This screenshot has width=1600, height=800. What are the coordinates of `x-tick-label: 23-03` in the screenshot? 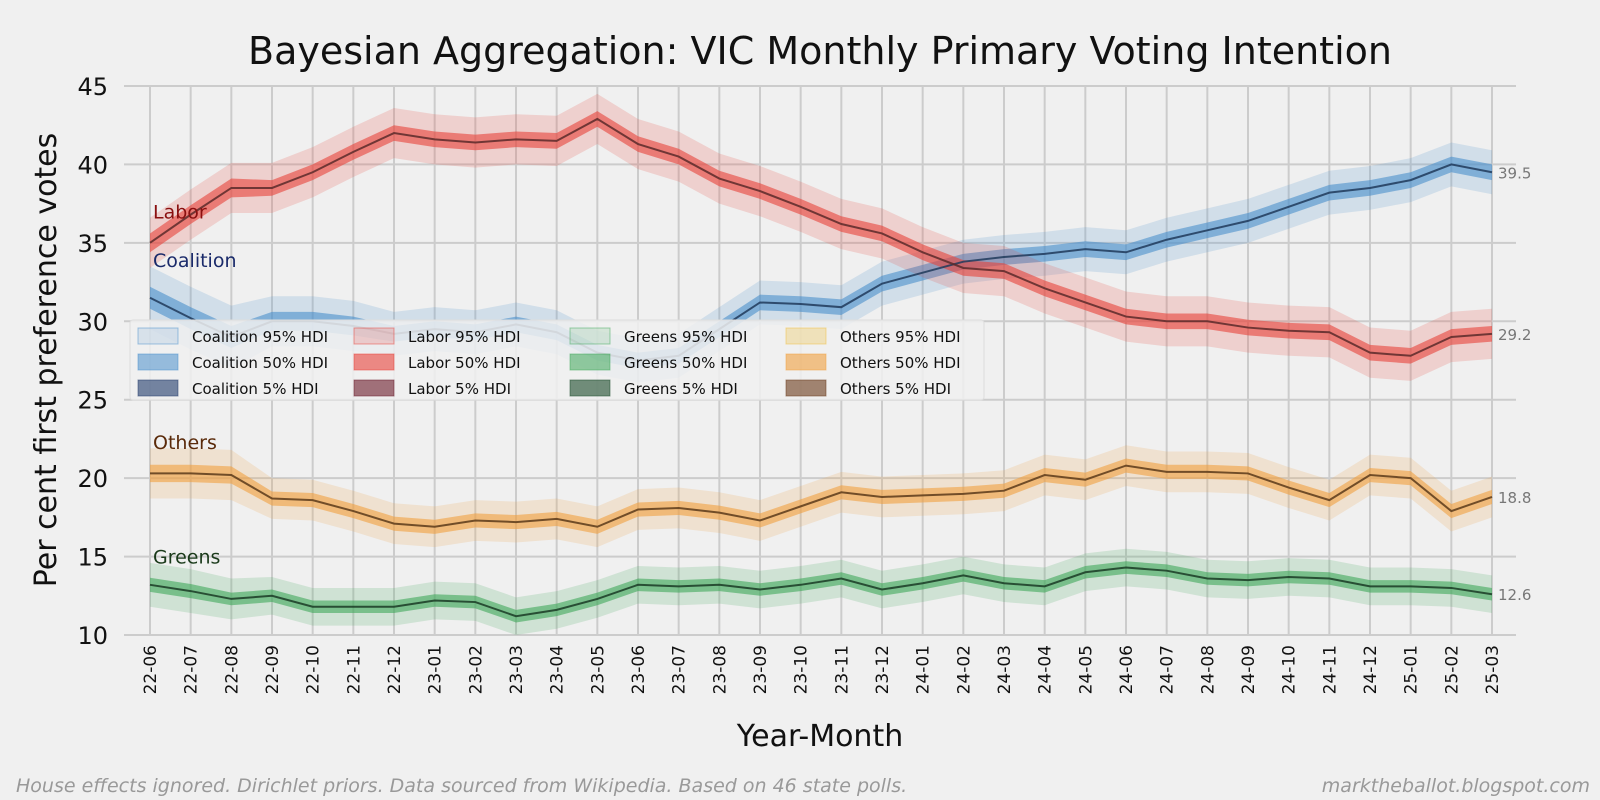 It's located at (517, 669).